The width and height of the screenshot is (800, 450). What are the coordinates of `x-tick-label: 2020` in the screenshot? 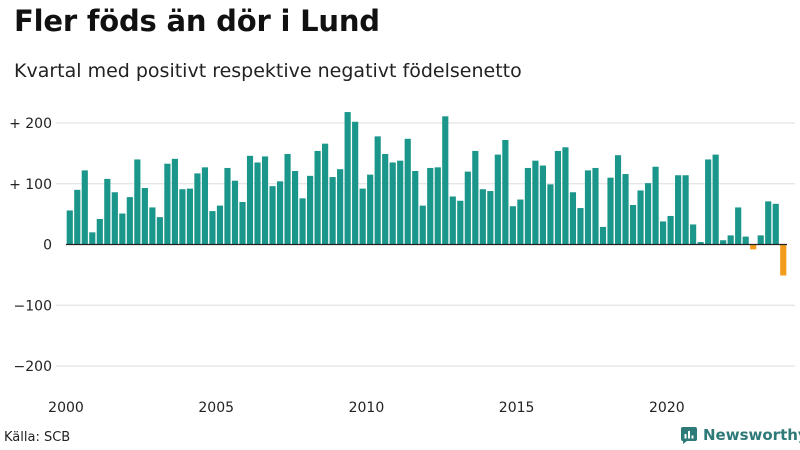 It's located at (667, 408).